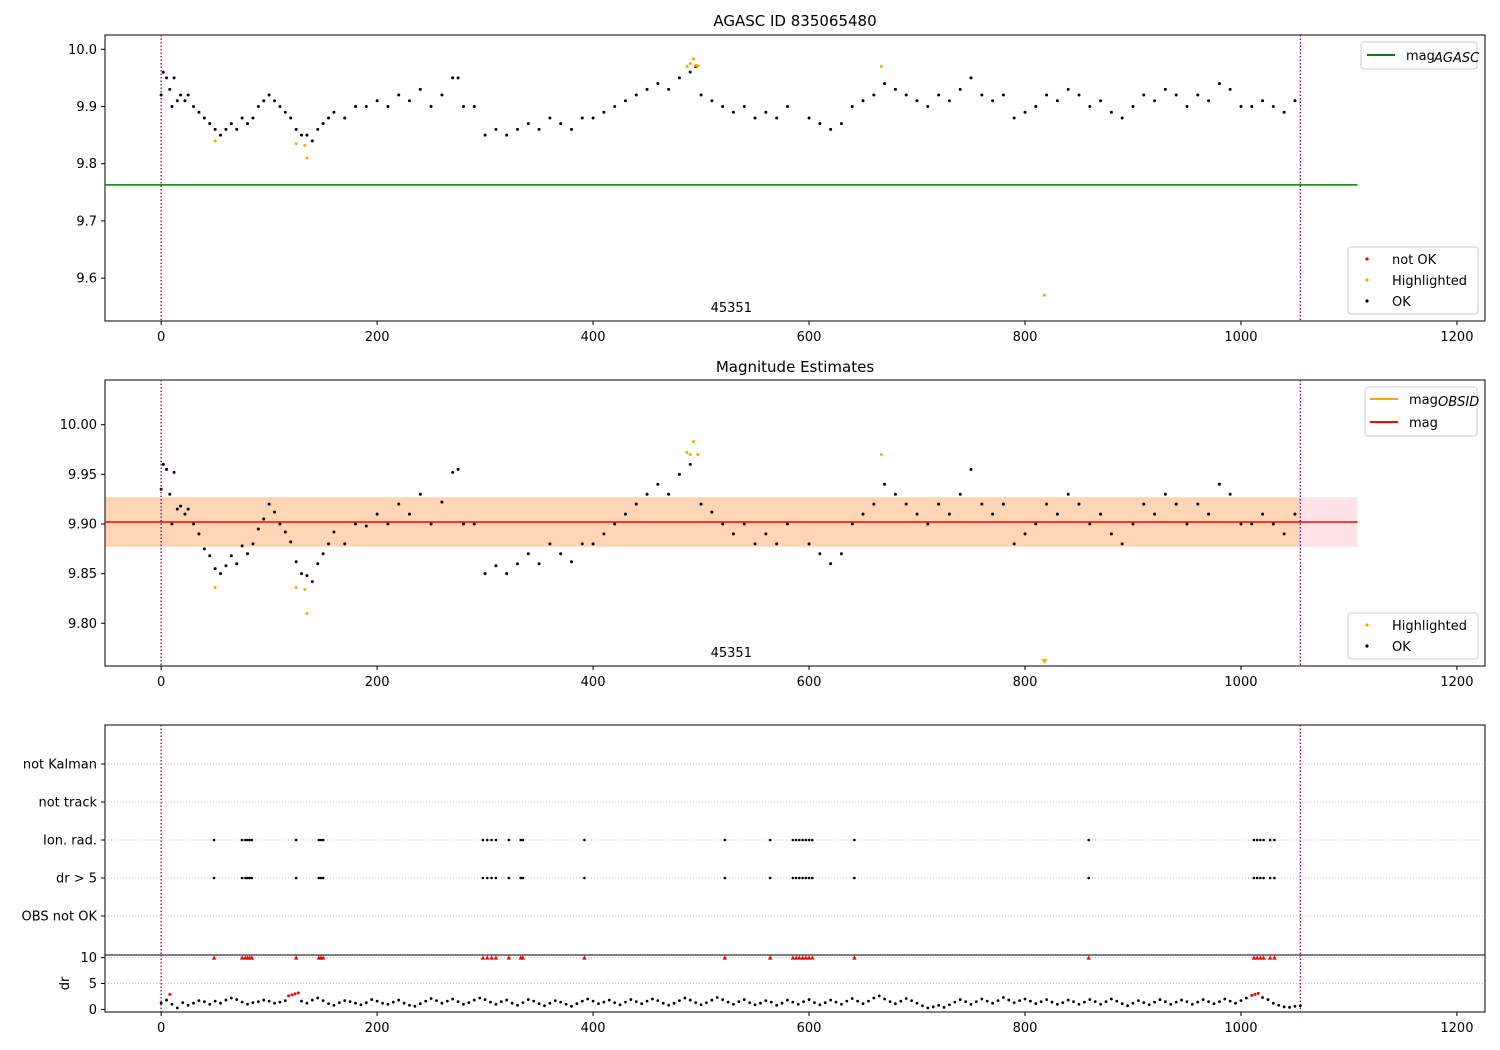  What do you see at coordinates (161, 337) in the screenshot?
I see `x-tick-label: 0` at bounding box center [161, 337].